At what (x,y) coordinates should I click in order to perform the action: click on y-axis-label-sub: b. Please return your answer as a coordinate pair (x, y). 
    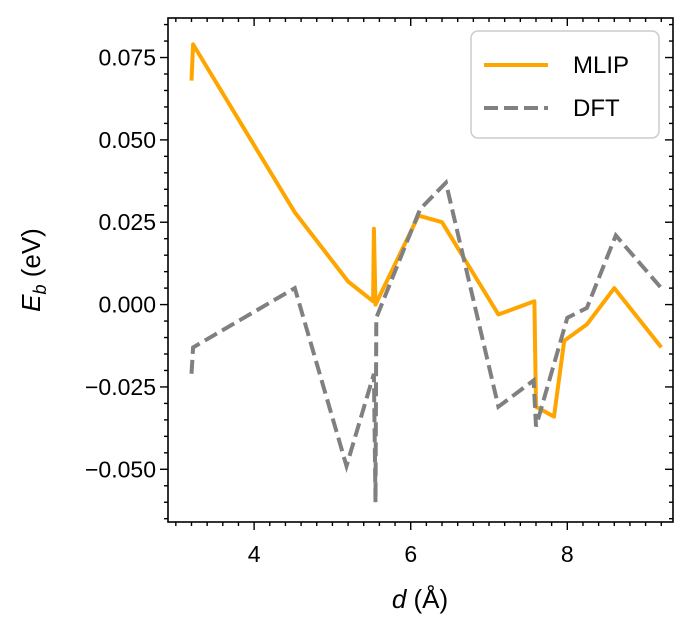
    Looking at the image, I should click on (40, 289).